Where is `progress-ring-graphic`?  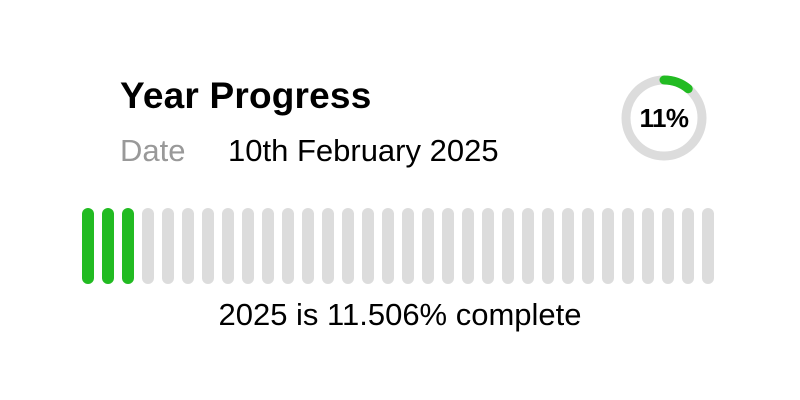
progress-ring-graphic is located at coordinates (664, 118).